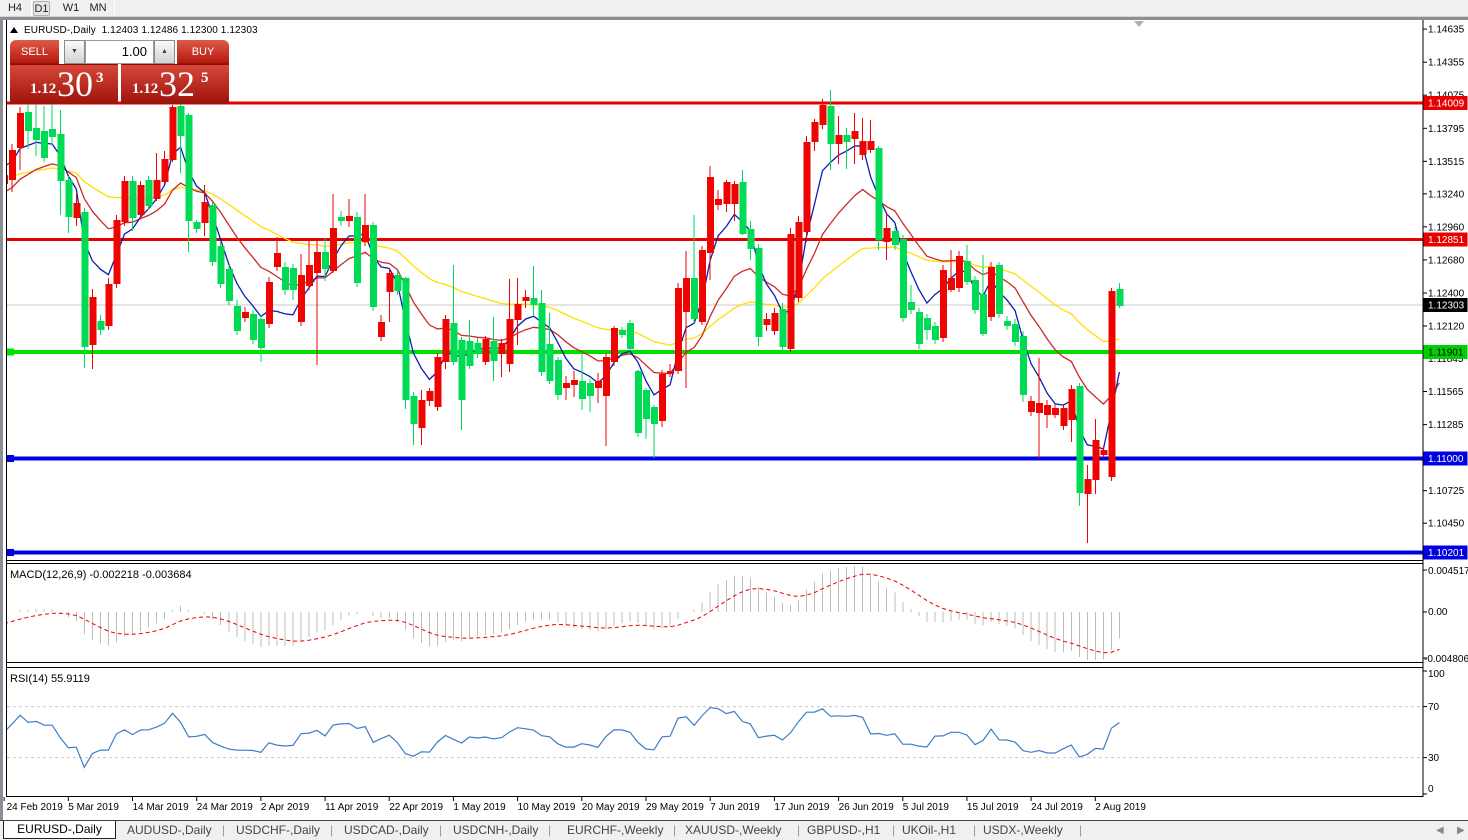 This screenshot has height=840, width=1468. Describe the element at coordinates (101, 575) in the screenshot. I see `svg-text:MACD(12,26,9) -0.002218 -0.003: MACD(12,26,9) -0.002218 -0.003684` at that location.